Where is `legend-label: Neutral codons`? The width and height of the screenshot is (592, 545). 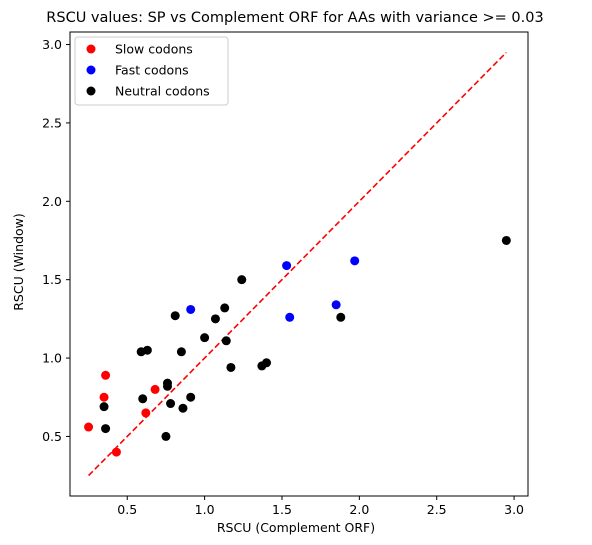 legend-label: Neutral codons is located at coordinates (162, 91).